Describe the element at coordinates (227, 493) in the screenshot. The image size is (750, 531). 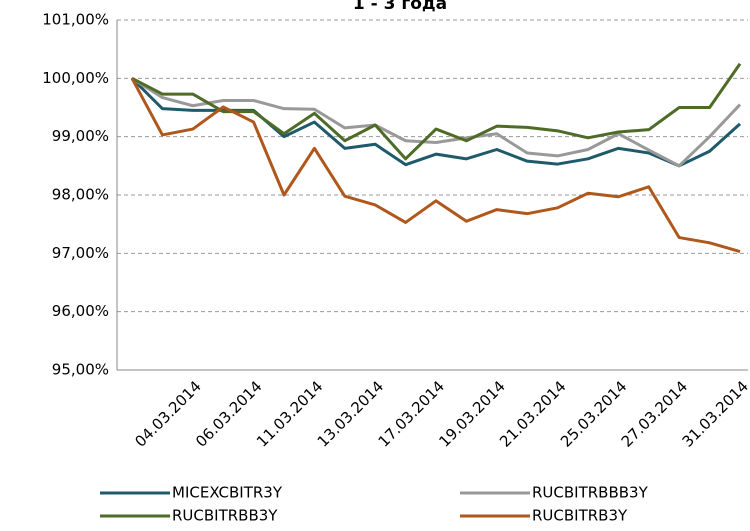
I see `legend-label: MICEXCBITR3Y` at that location.